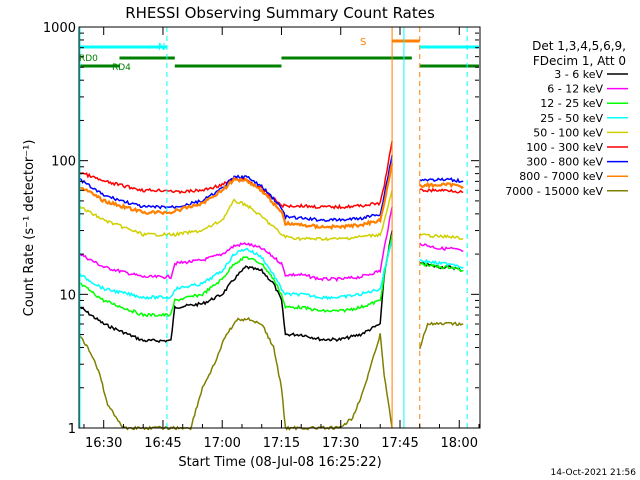  Describe the element at coordinates (72, 429) in the screenshot. I see `y-tick-label-0: 1` at that location.